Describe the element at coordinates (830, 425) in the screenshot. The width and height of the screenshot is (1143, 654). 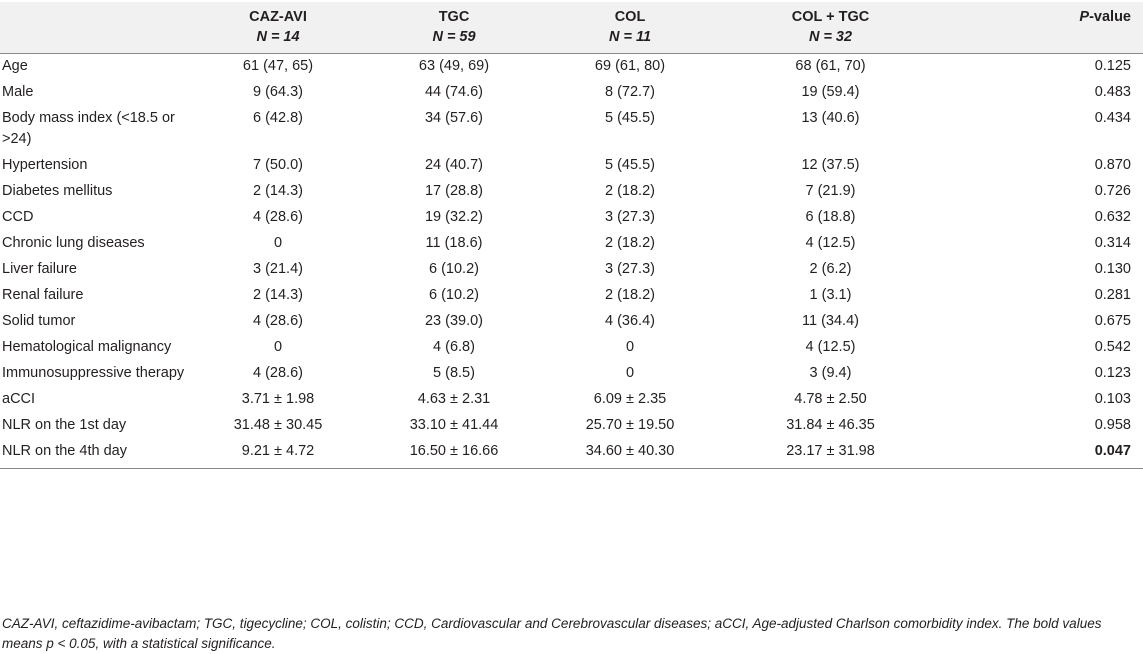
I see `table-cell: 31.84 ± 46.35` at that location.